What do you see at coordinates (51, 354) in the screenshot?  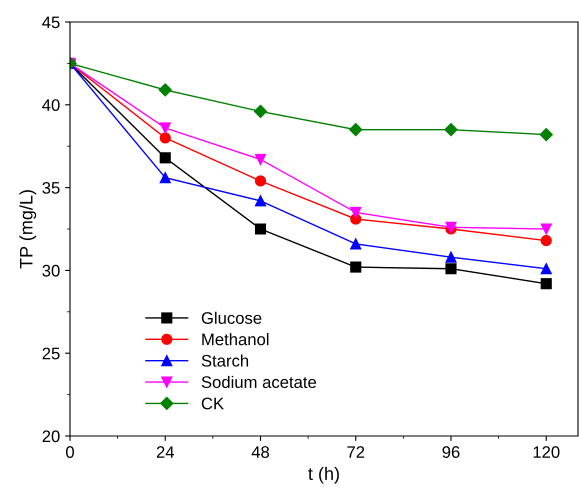 I see `y-tick-label: 25` at bounding box center [51, 354].